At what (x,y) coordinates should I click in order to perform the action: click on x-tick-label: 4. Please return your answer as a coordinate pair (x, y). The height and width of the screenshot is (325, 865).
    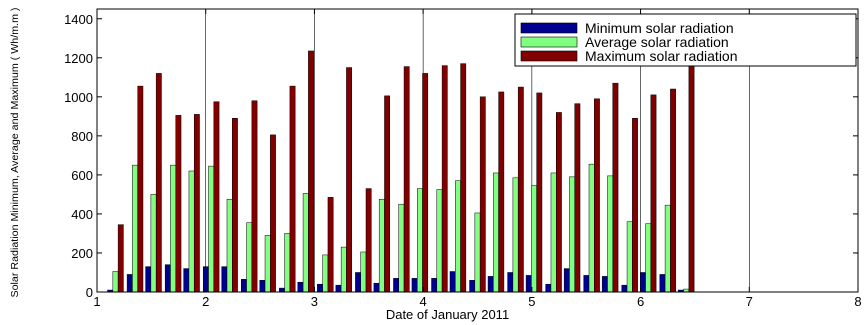
    Looking at the image, I should click on (423, 301).